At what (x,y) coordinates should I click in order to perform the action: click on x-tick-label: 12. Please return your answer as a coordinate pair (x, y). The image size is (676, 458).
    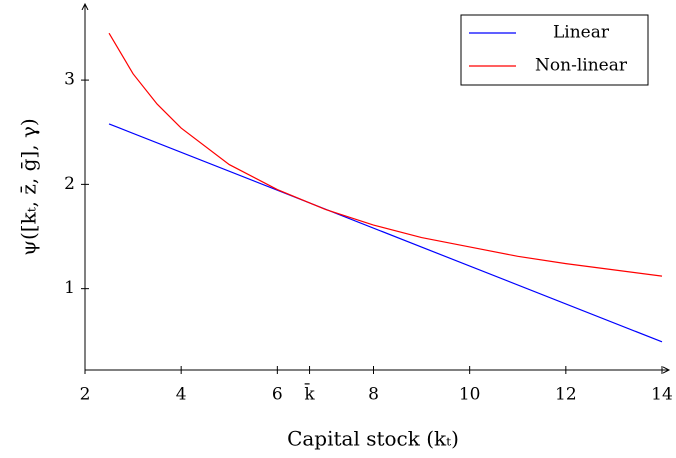
    Looking at the image, I should click on (566, 395).